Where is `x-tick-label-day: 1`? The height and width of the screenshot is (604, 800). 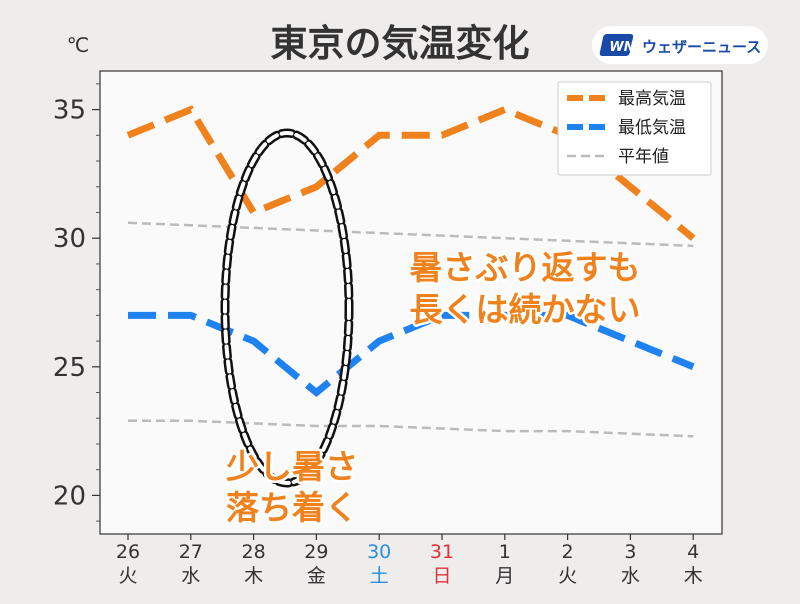
x-tick-label-day: 1 is located at coordinates (505, 552).